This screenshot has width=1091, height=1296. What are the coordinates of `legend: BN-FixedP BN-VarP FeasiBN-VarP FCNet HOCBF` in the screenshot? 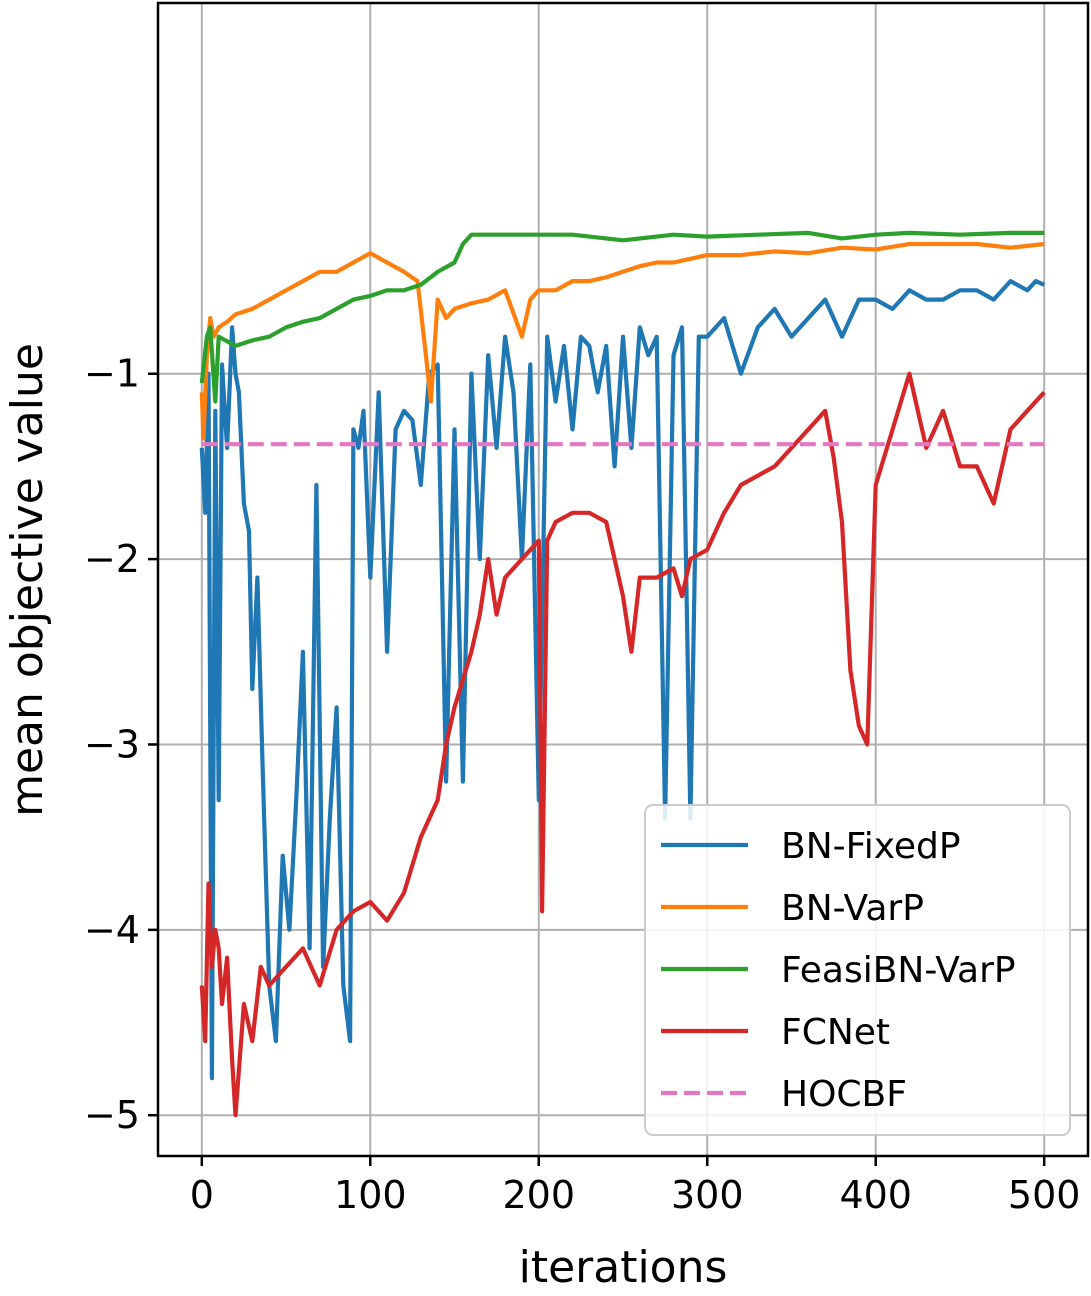 It's located at (857, 970).